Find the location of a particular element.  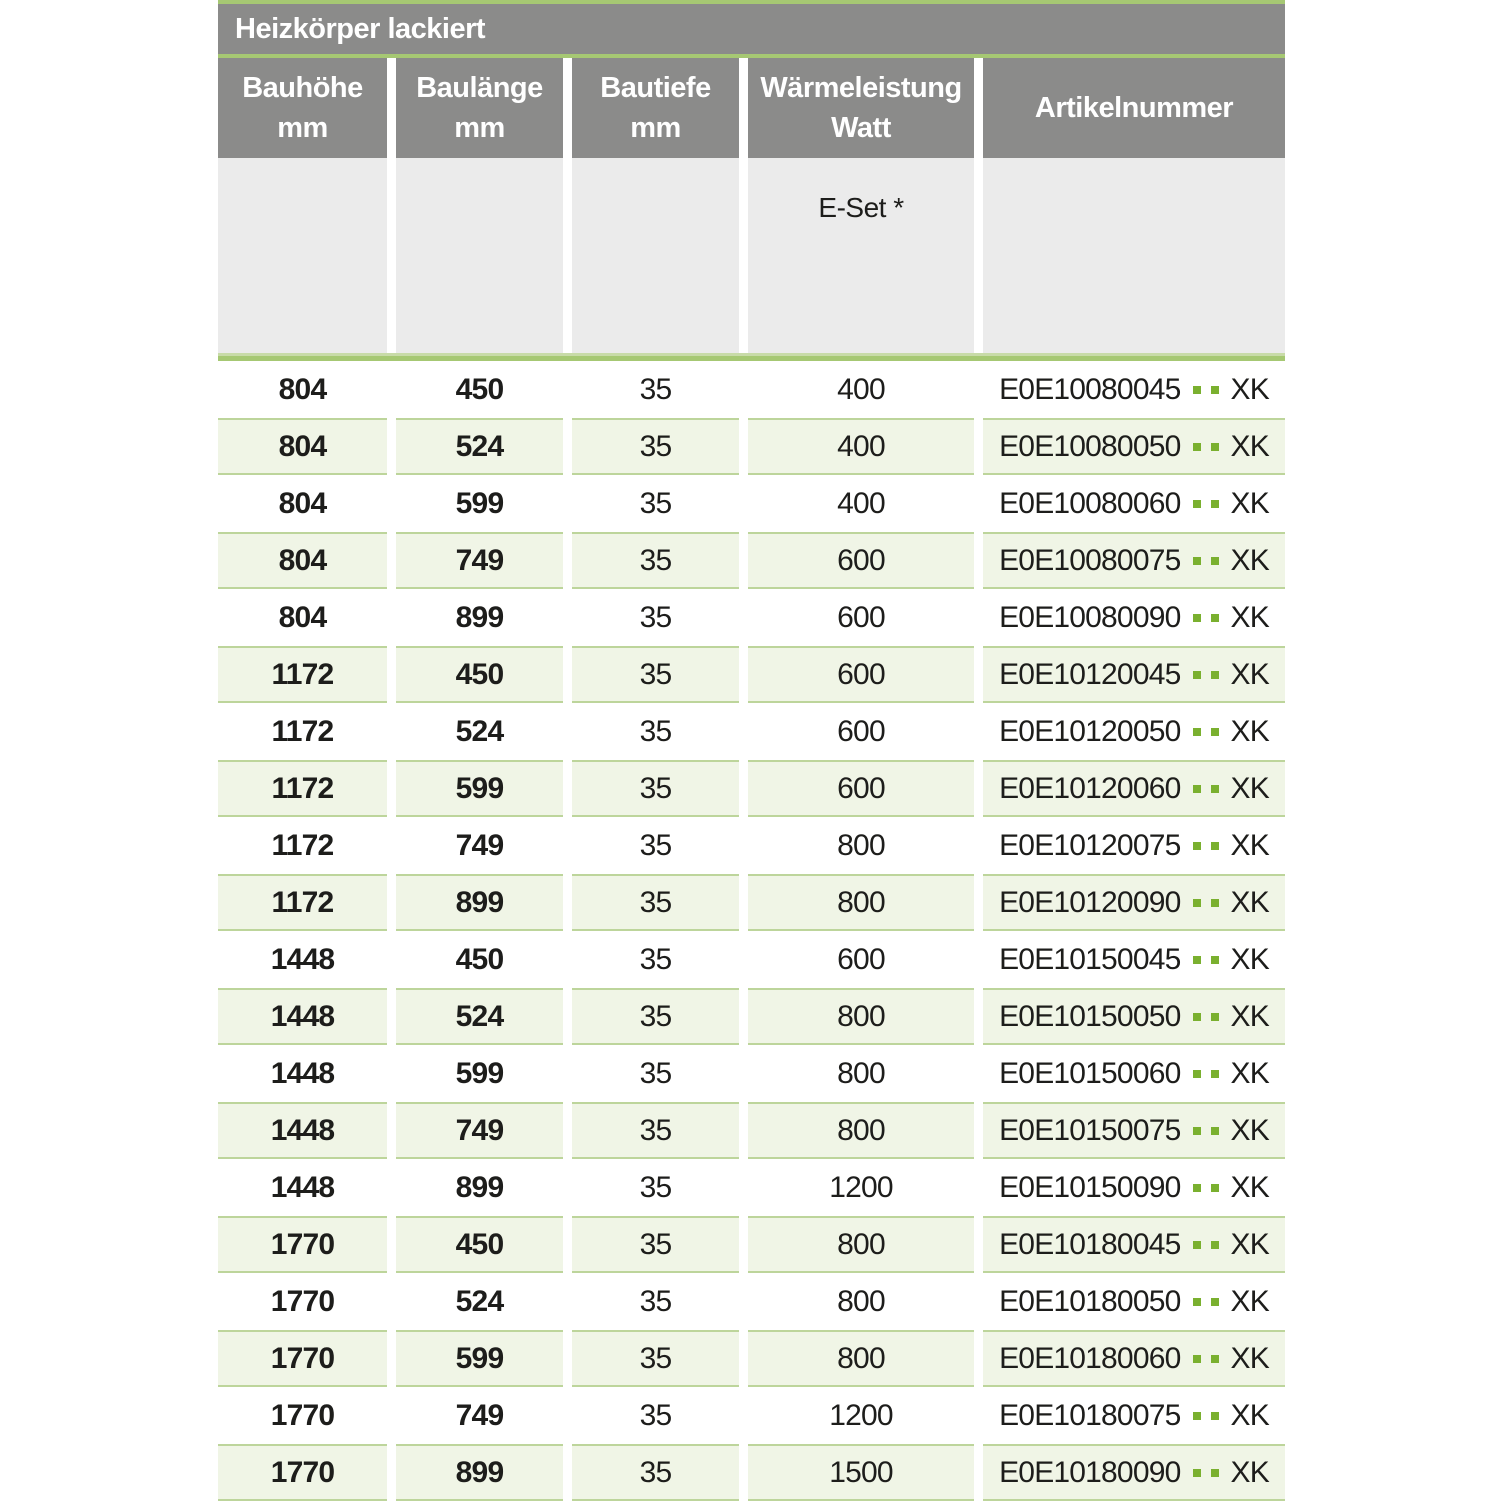

table-row: 1172 899 35 800 E0E10120090 XK is located at coordinates (751, 902).